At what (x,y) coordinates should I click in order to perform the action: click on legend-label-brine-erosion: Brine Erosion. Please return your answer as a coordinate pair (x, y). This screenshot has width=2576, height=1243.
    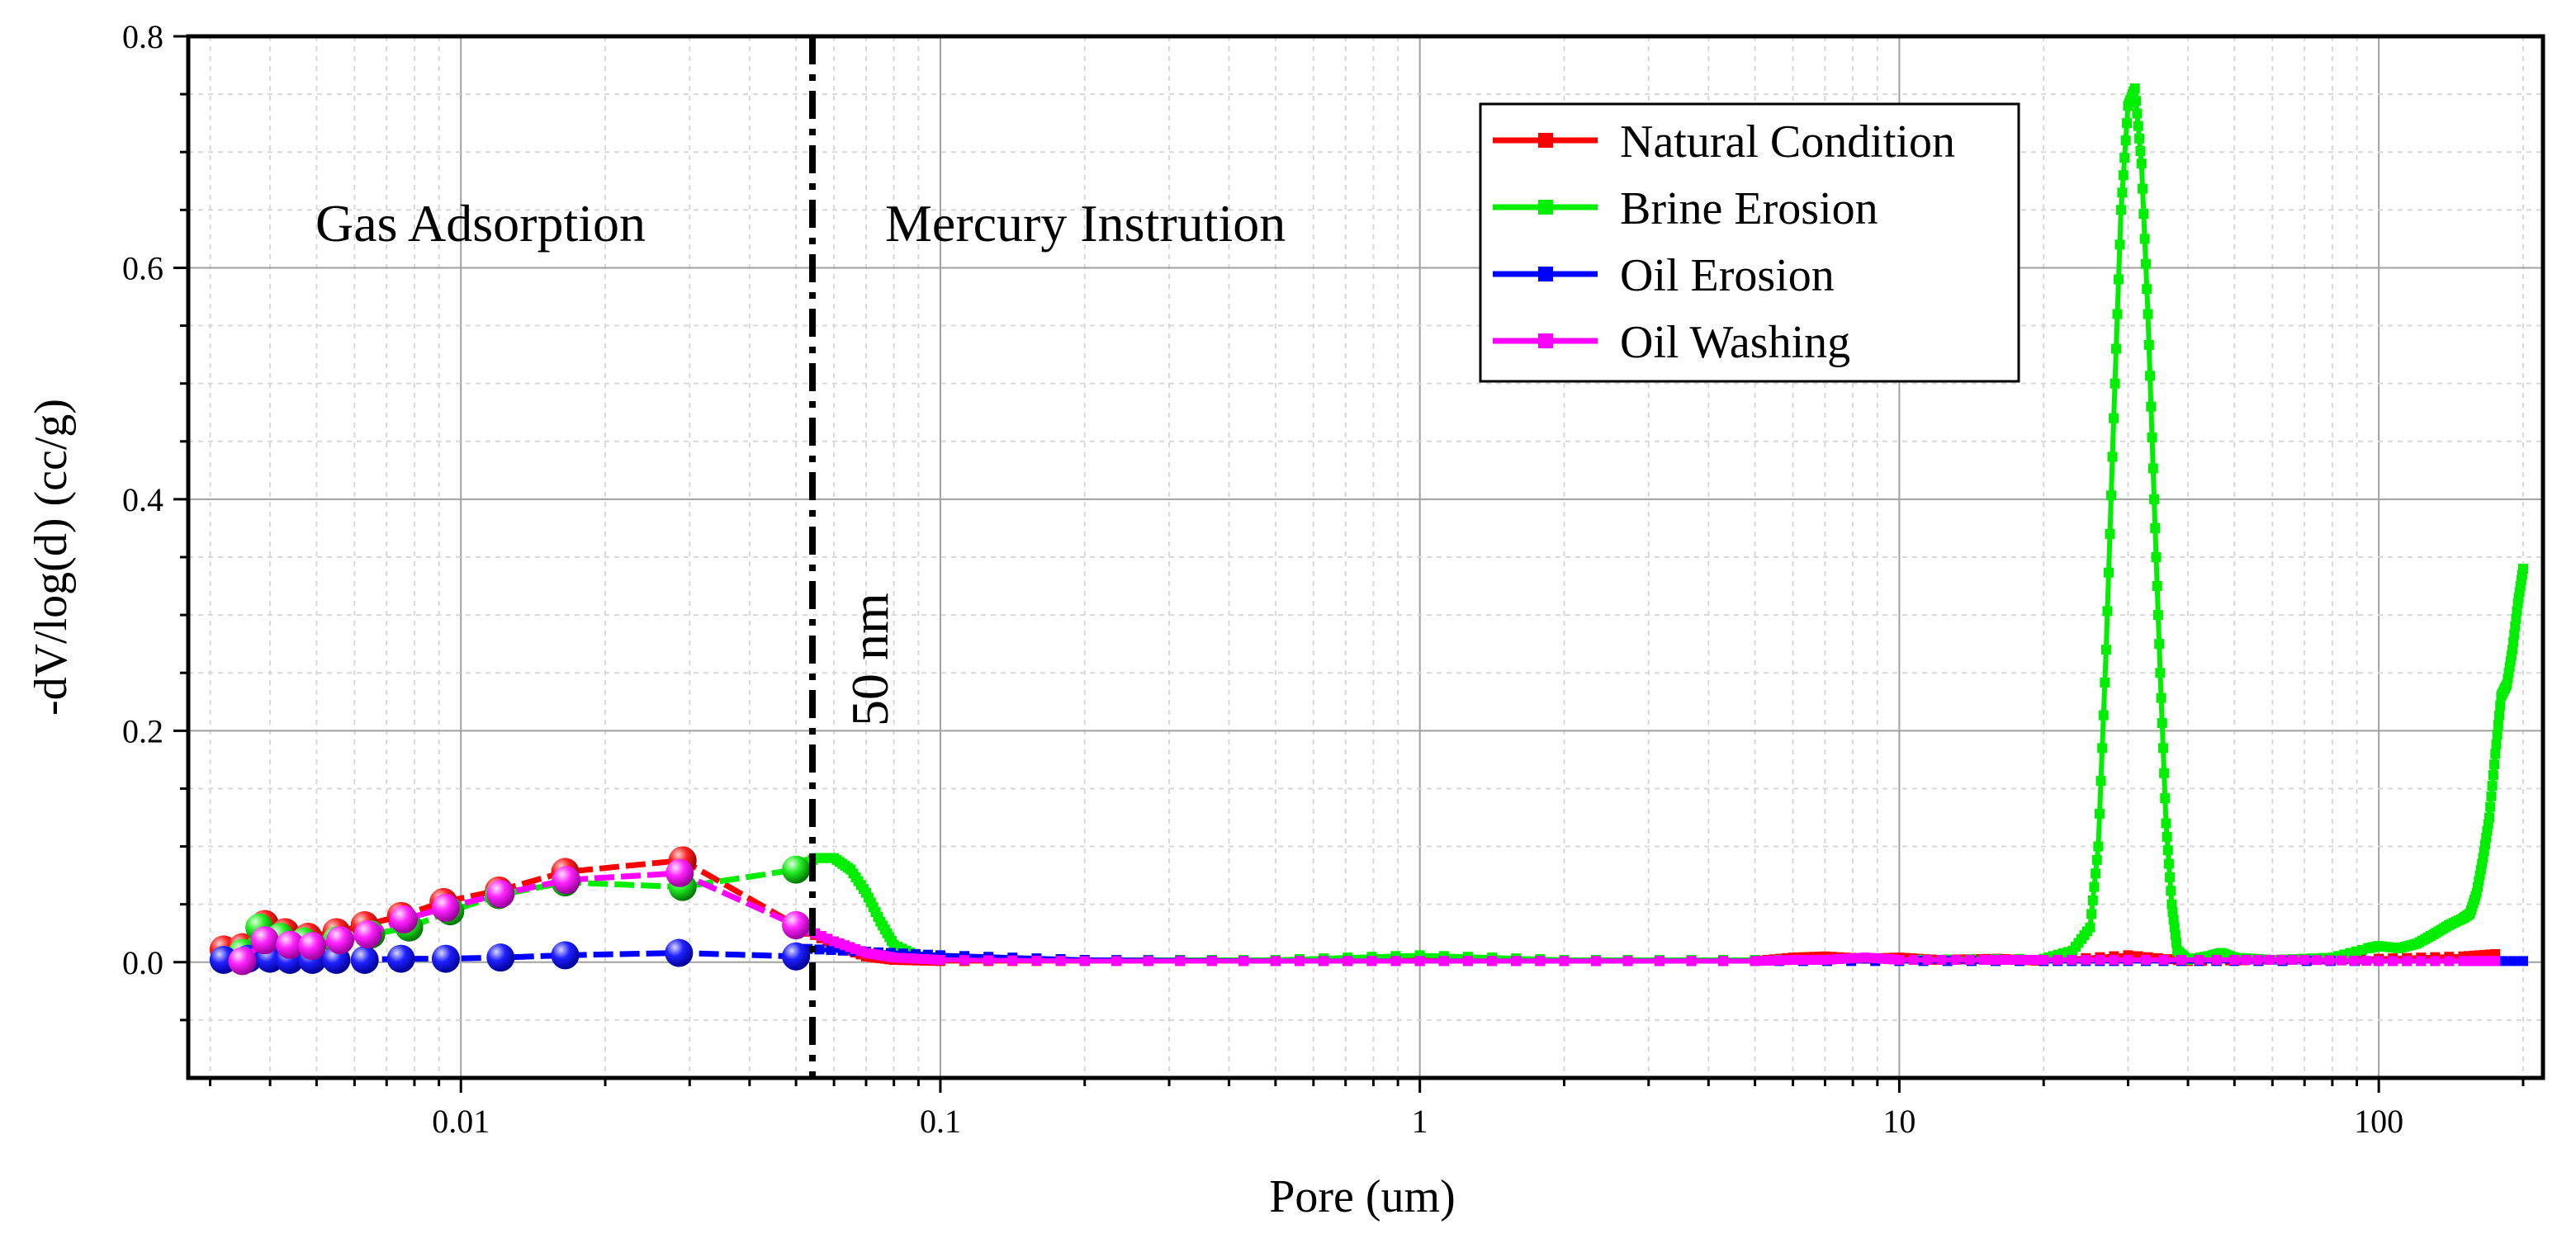
    Looking at the image, I should click on (1749, 209).